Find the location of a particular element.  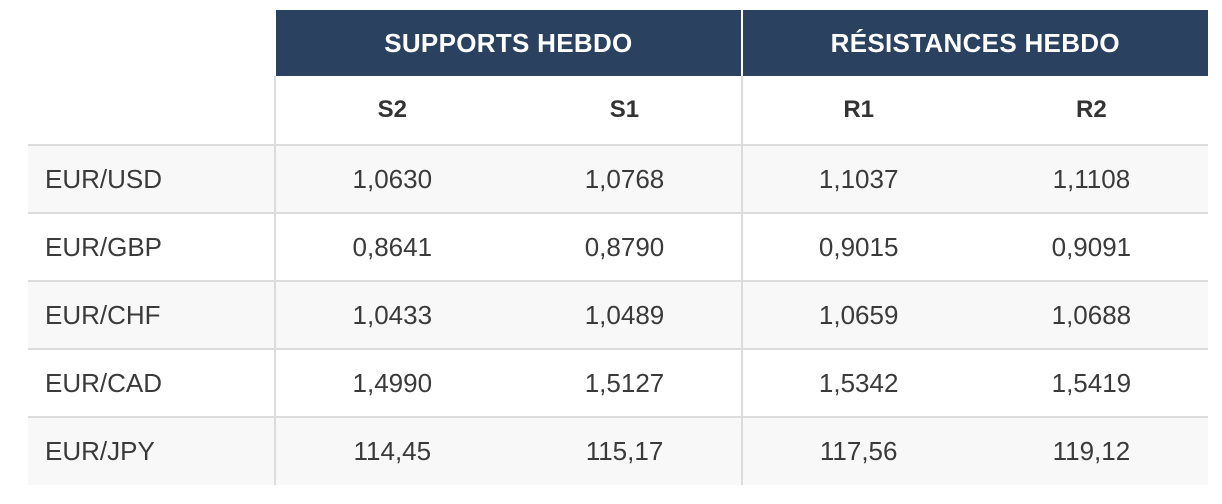

r2-value-cell: 119,12 is located at coordinates (1091, 451).